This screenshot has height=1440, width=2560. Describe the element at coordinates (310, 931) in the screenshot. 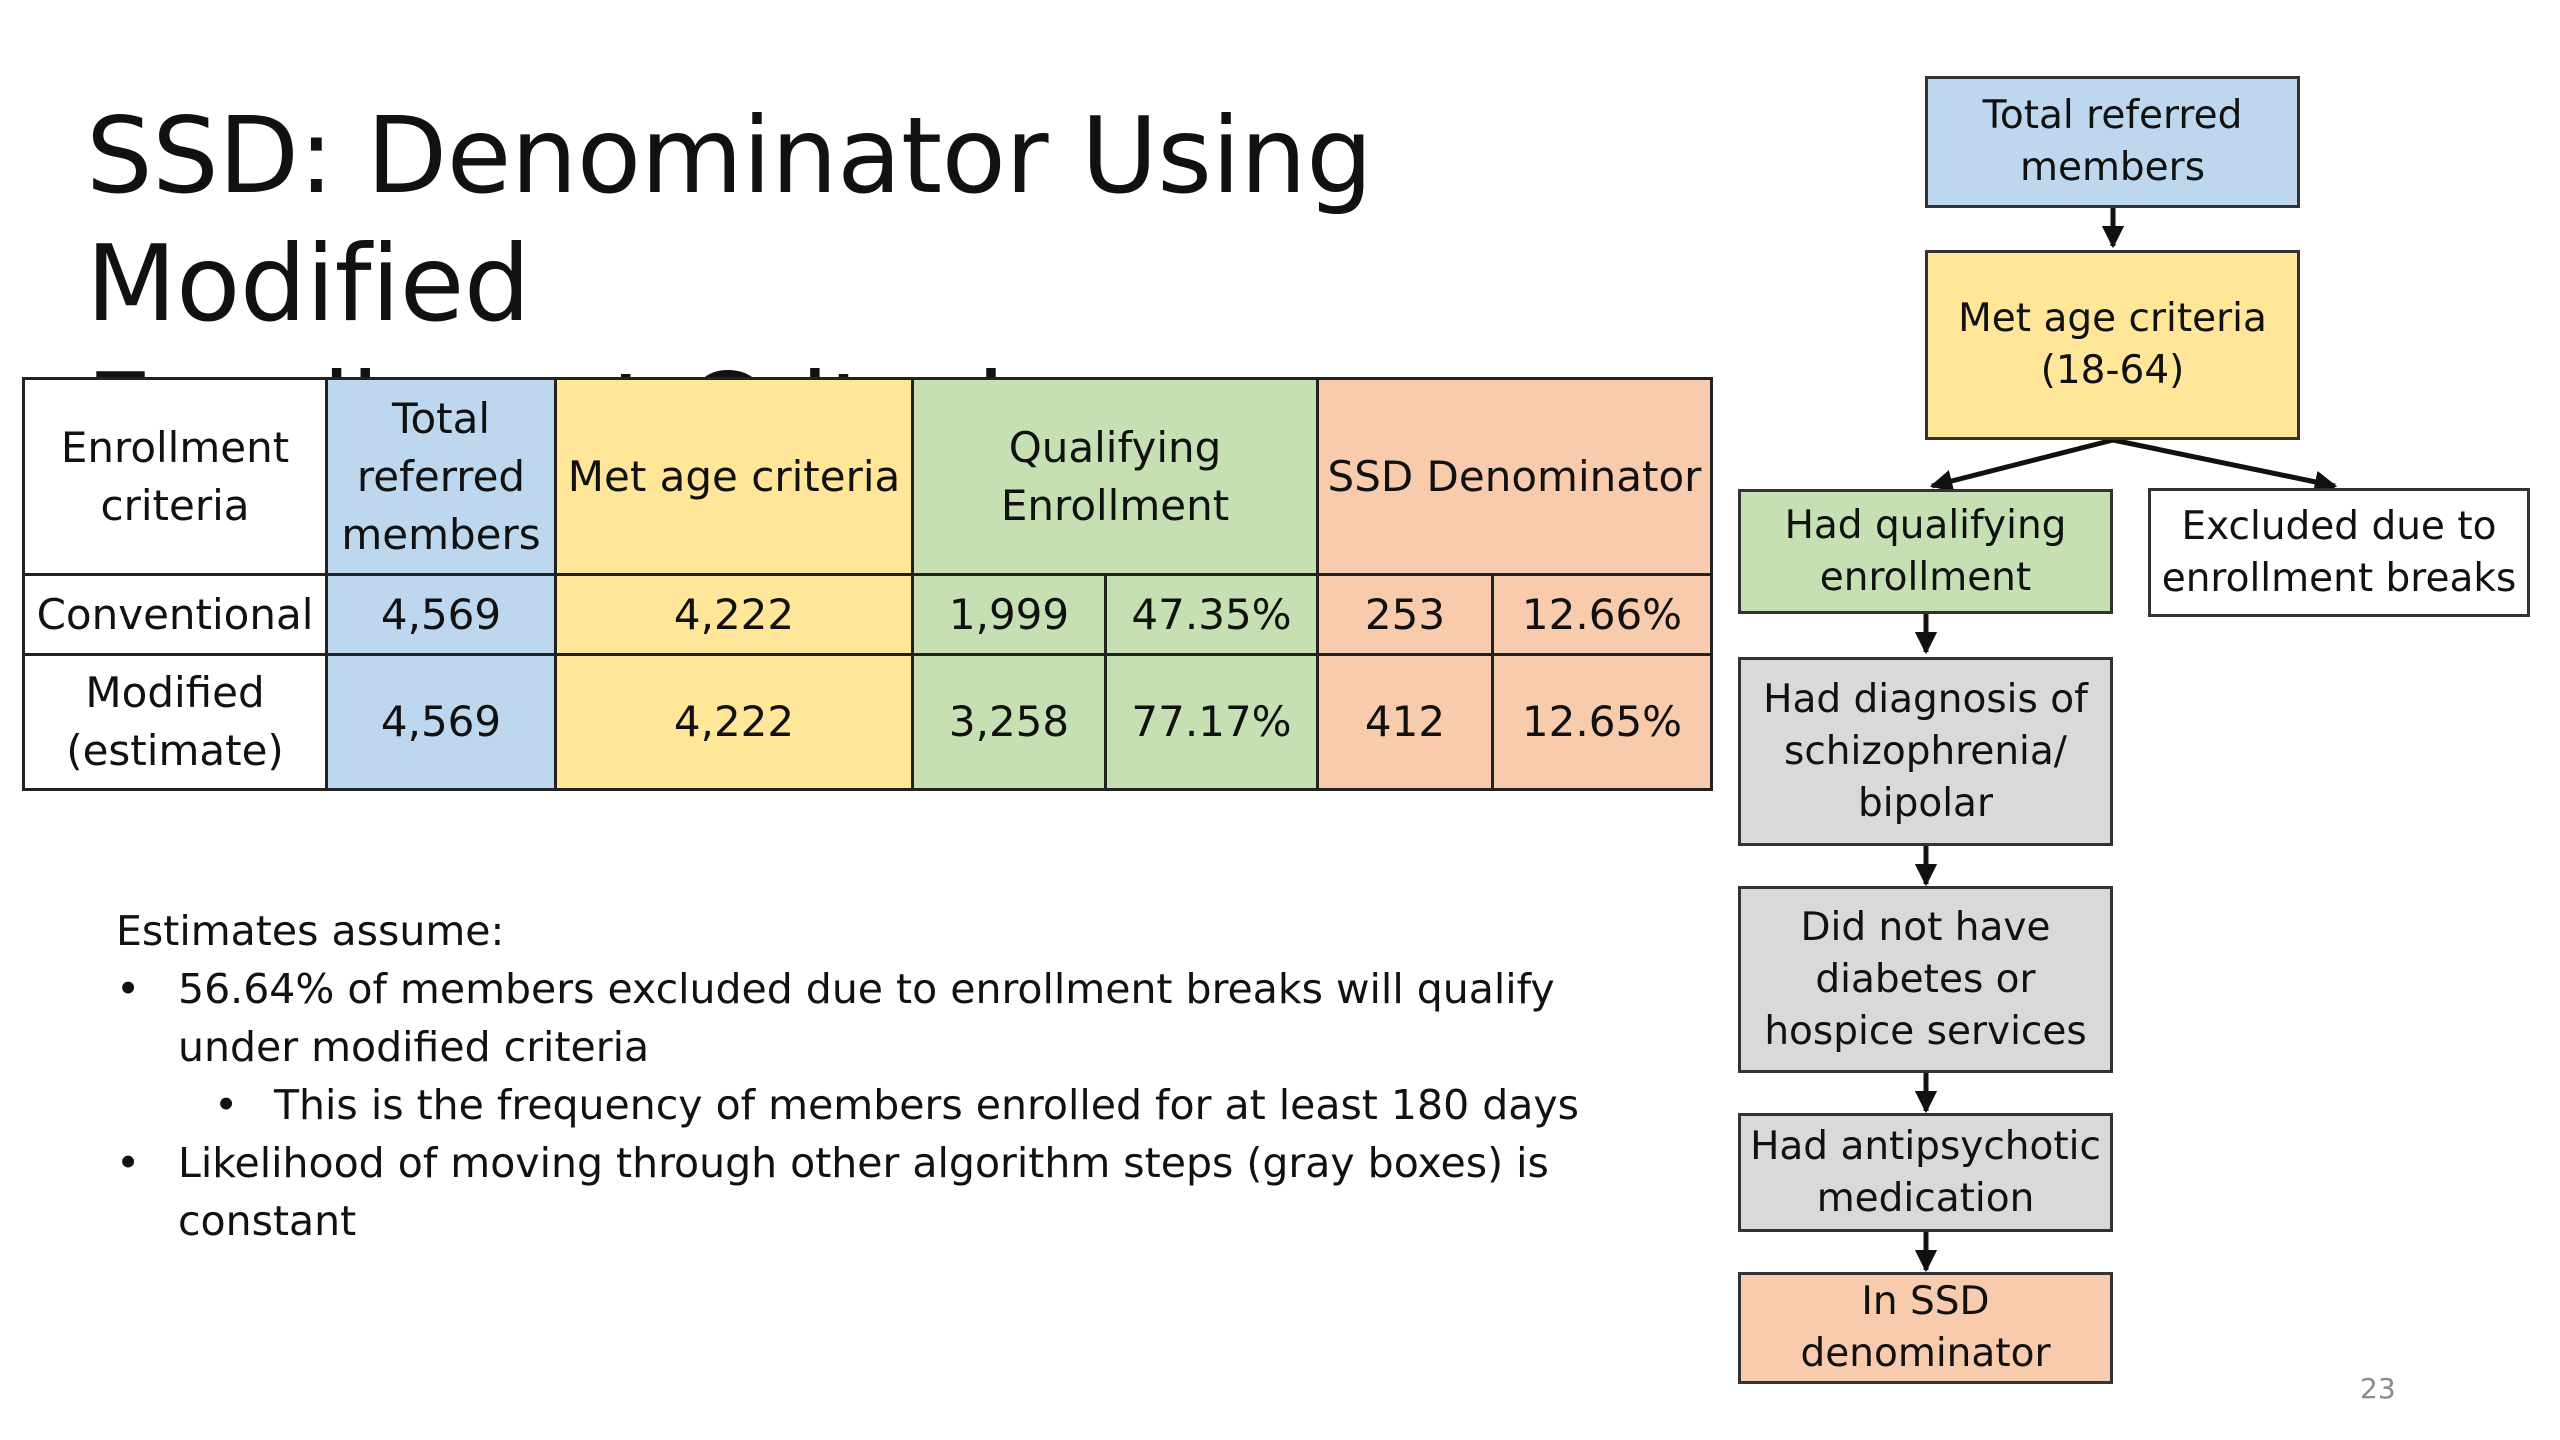

I see `notes-heading: Estimates assume:` at that location.